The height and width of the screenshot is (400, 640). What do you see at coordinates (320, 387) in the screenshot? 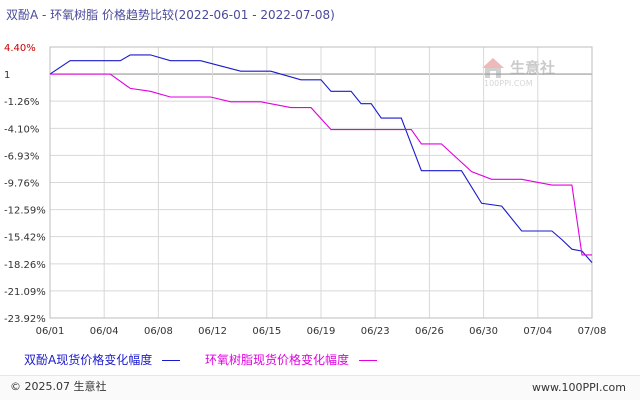
I see `footer-bar` at bounding box center [320, 387].